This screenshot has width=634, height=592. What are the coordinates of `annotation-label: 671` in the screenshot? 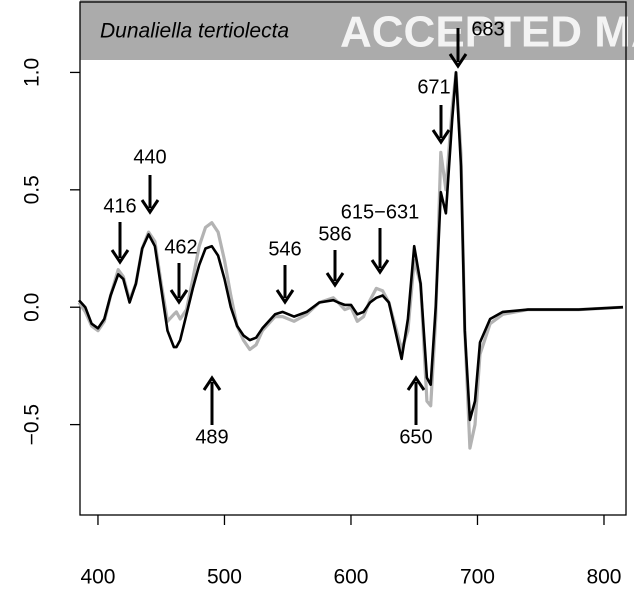 It's located at (433, 87).